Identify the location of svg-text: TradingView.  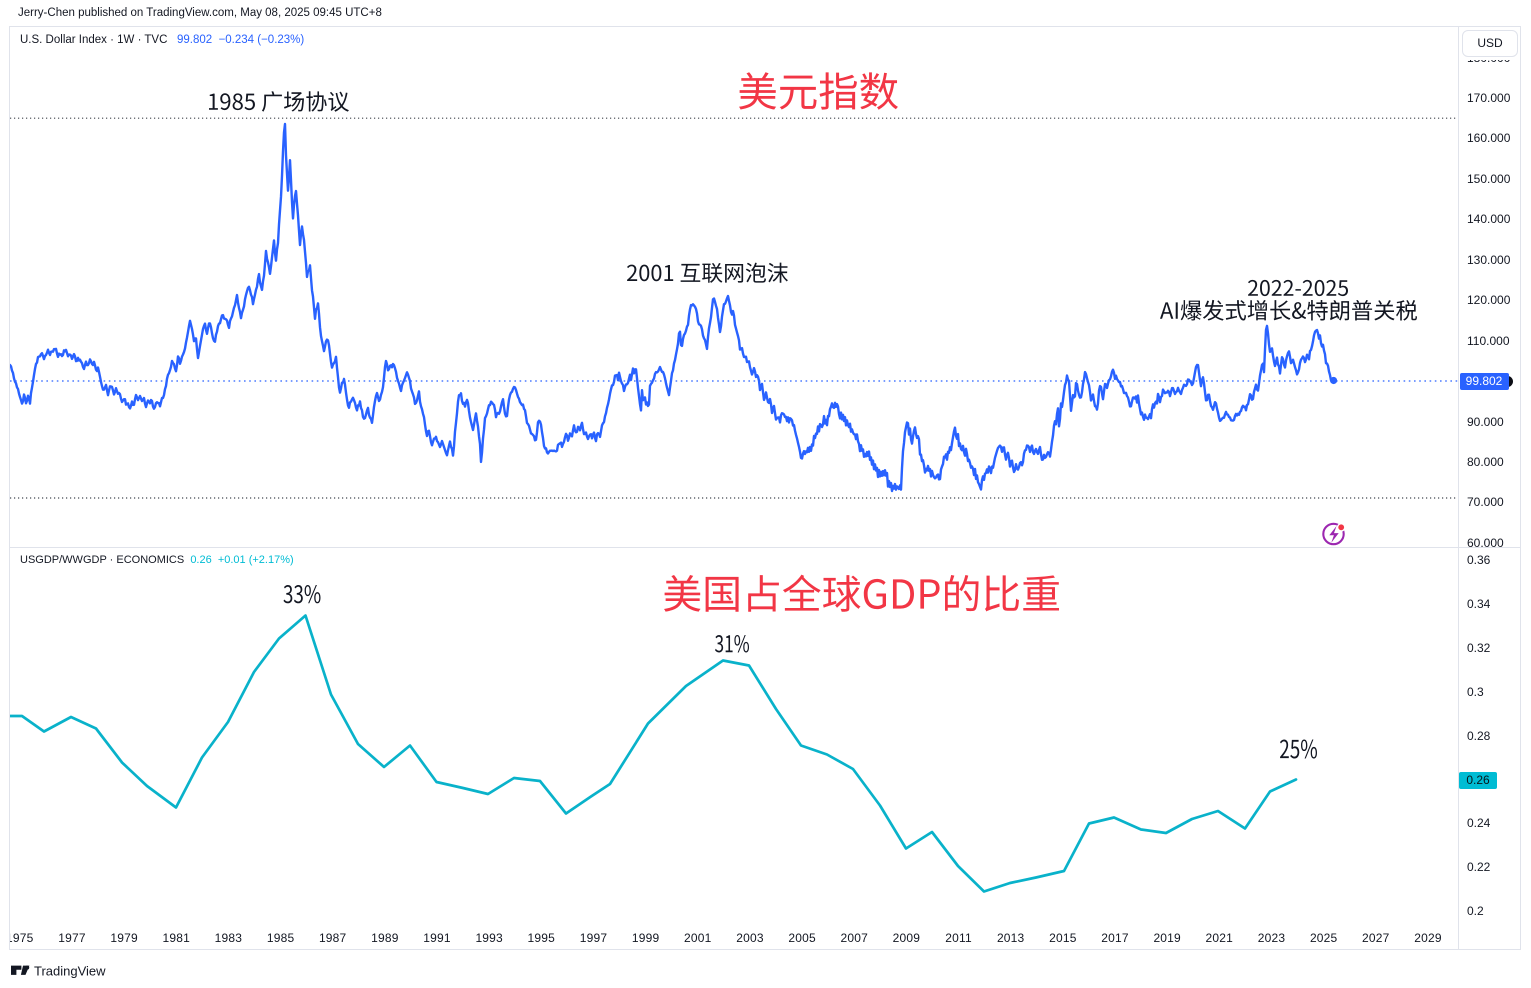
(70, 970).